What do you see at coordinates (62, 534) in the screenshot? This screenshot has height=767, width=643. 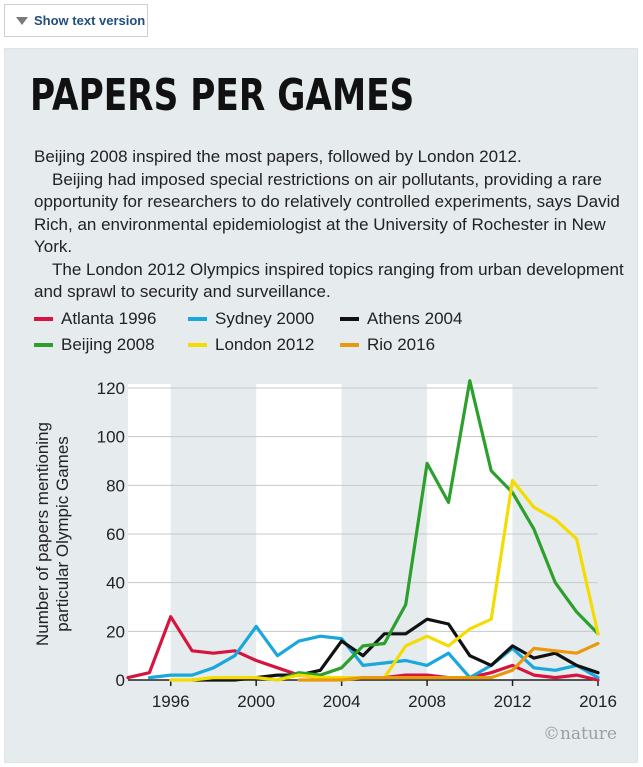 I see `y-axis-label-line-2: particular Olympic Games` at bounding box center [62, 534].